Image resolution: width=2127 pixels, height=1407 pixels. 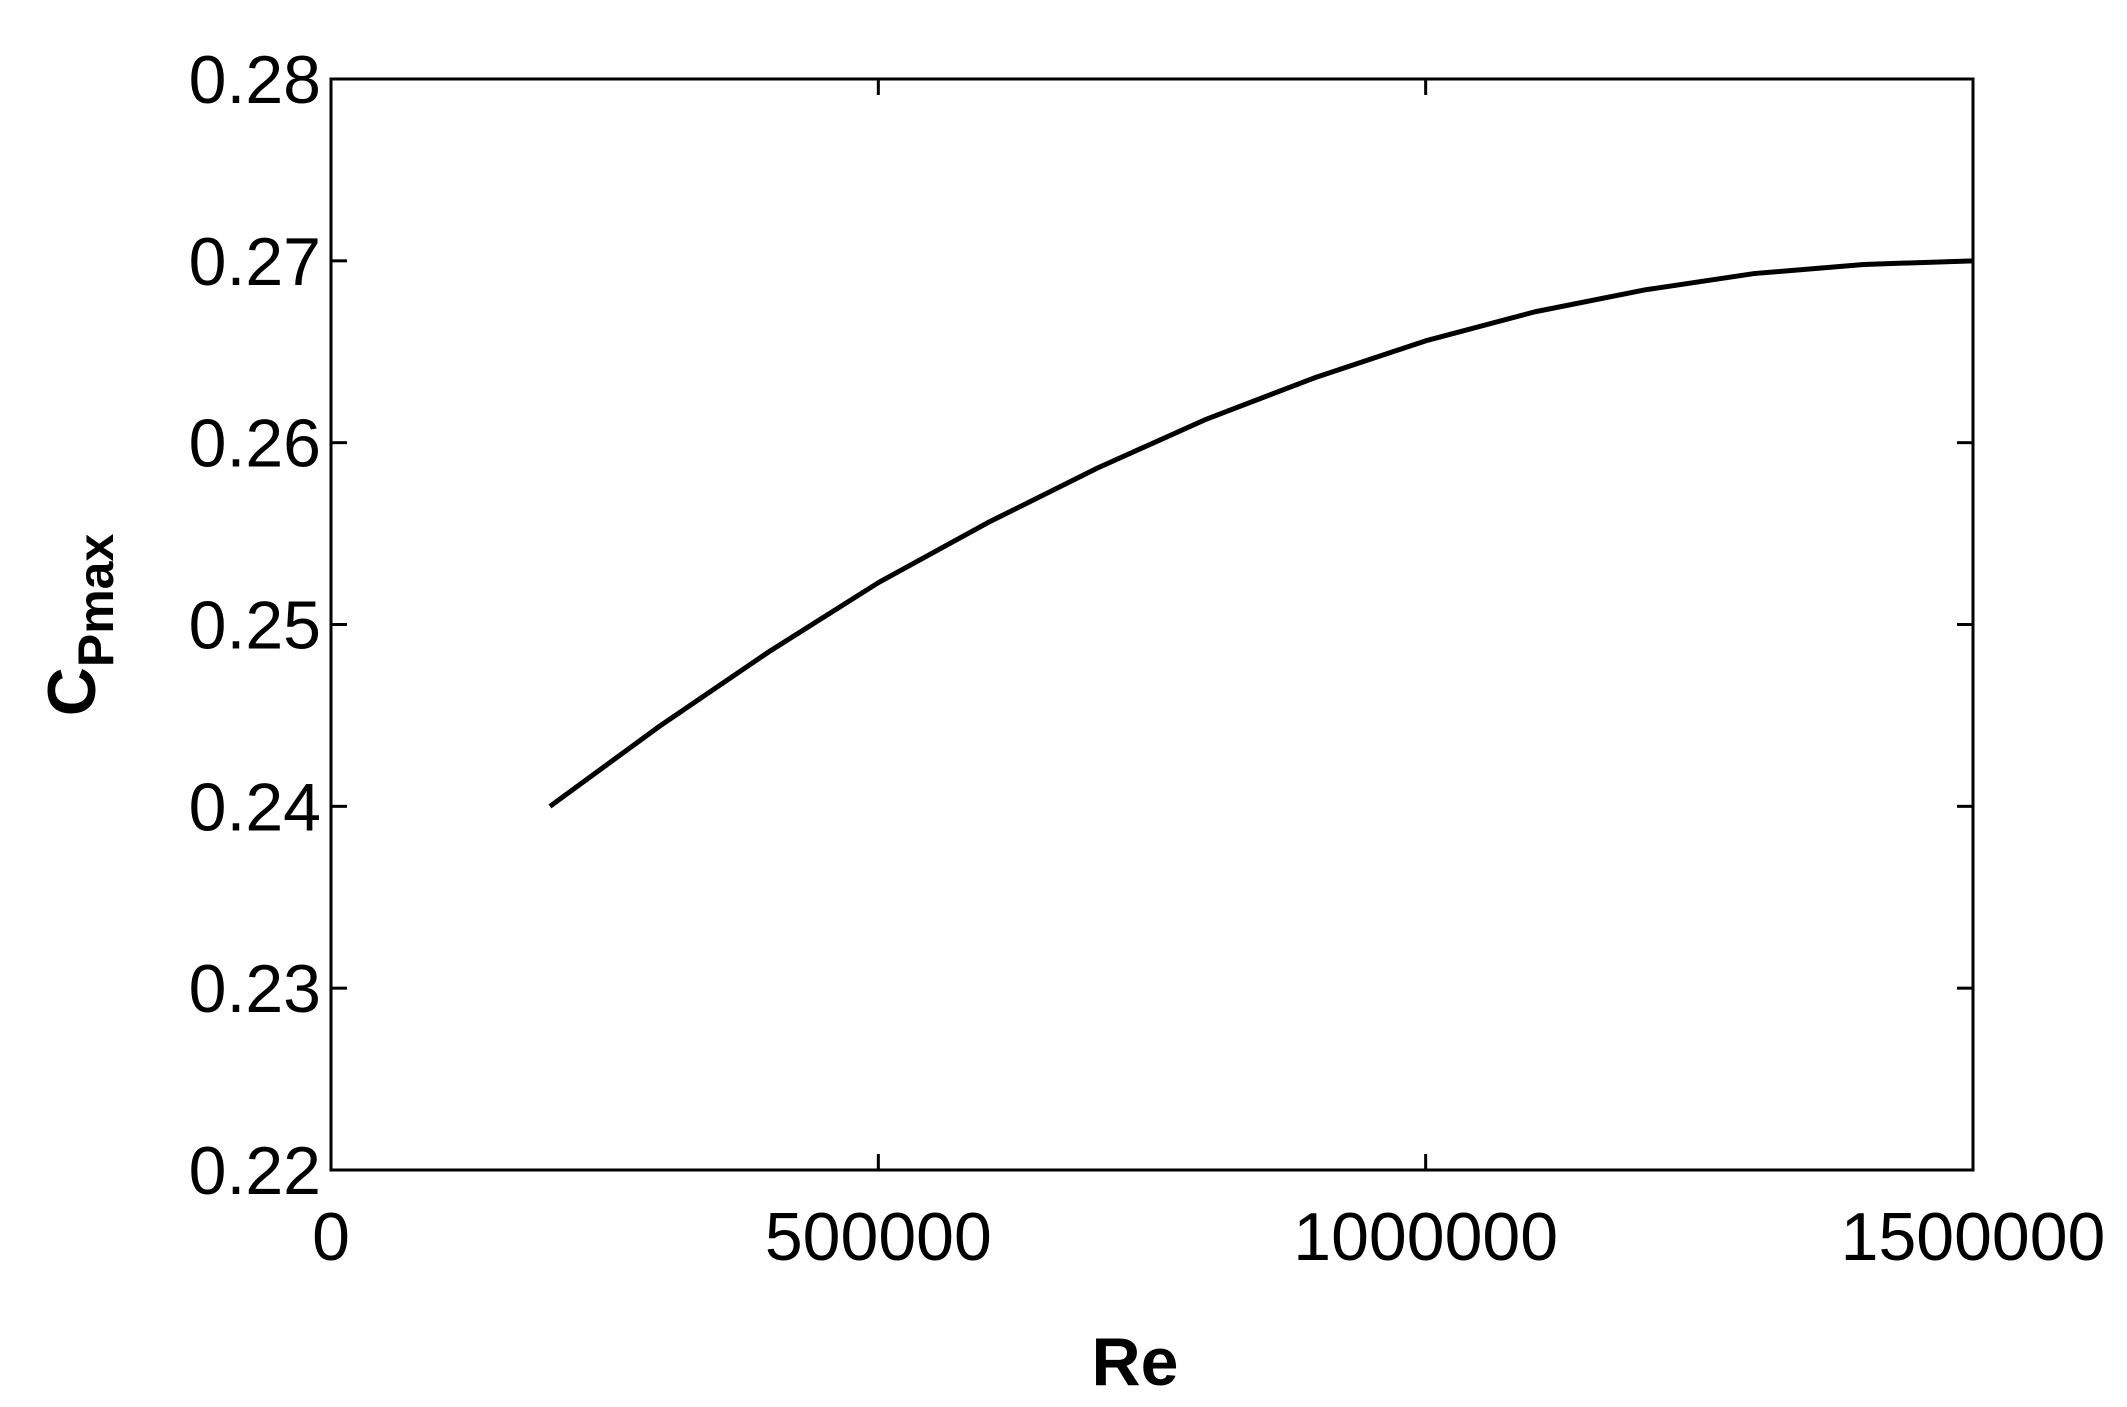 I want to click on y-tick-label: 0.24, so click(x=255, y=807).